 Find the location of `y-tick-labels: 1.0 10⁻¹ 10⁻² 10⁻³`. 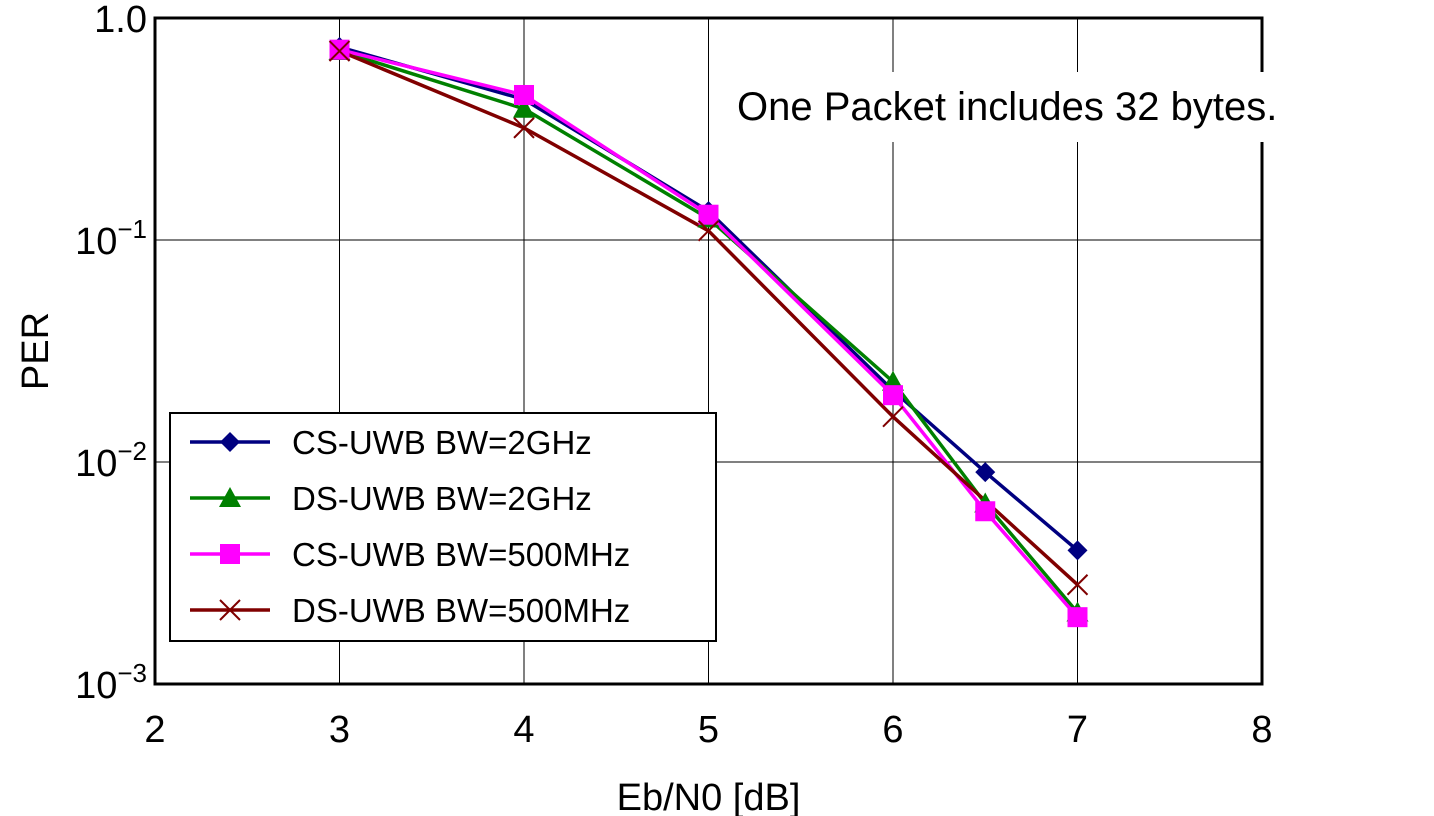

y-tick-labels: 1.0 10⁻¹ 10⁻² 10⁻³ is located at coordinates (111, 353).